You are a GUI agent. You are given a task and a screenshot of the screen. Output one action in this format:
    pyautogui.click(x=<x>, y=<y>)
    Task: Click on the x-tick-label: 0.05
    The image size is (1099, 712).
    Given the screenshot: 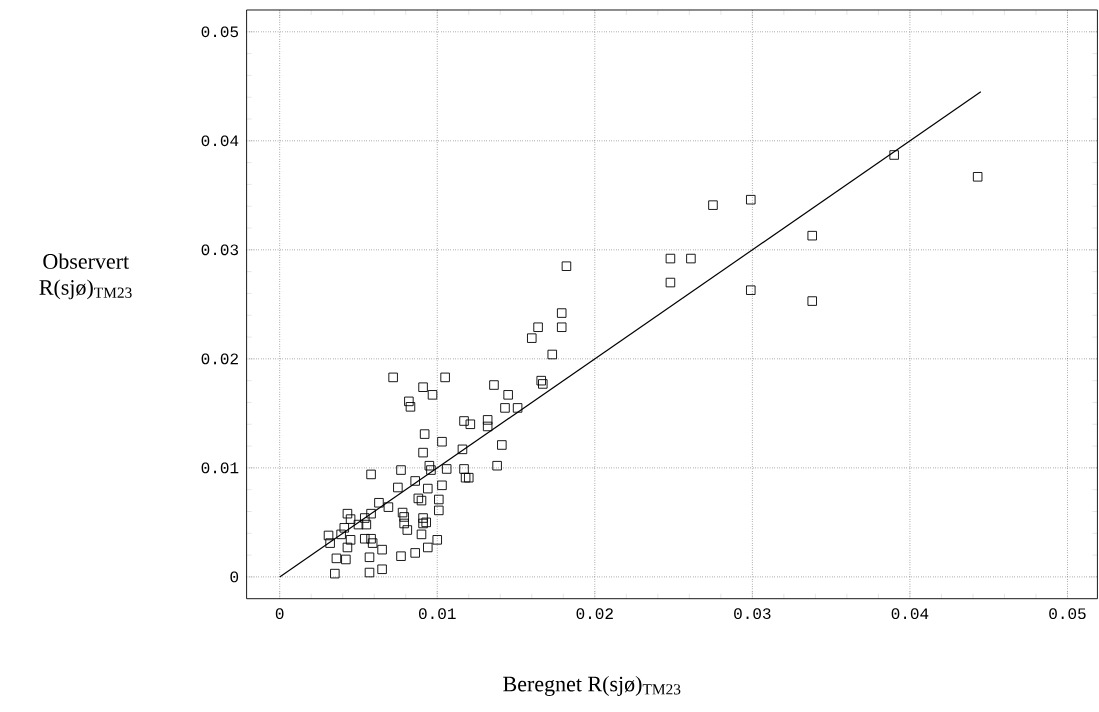 What is the action you would take?
    pyautogui.click(x=1067, y=614)
    